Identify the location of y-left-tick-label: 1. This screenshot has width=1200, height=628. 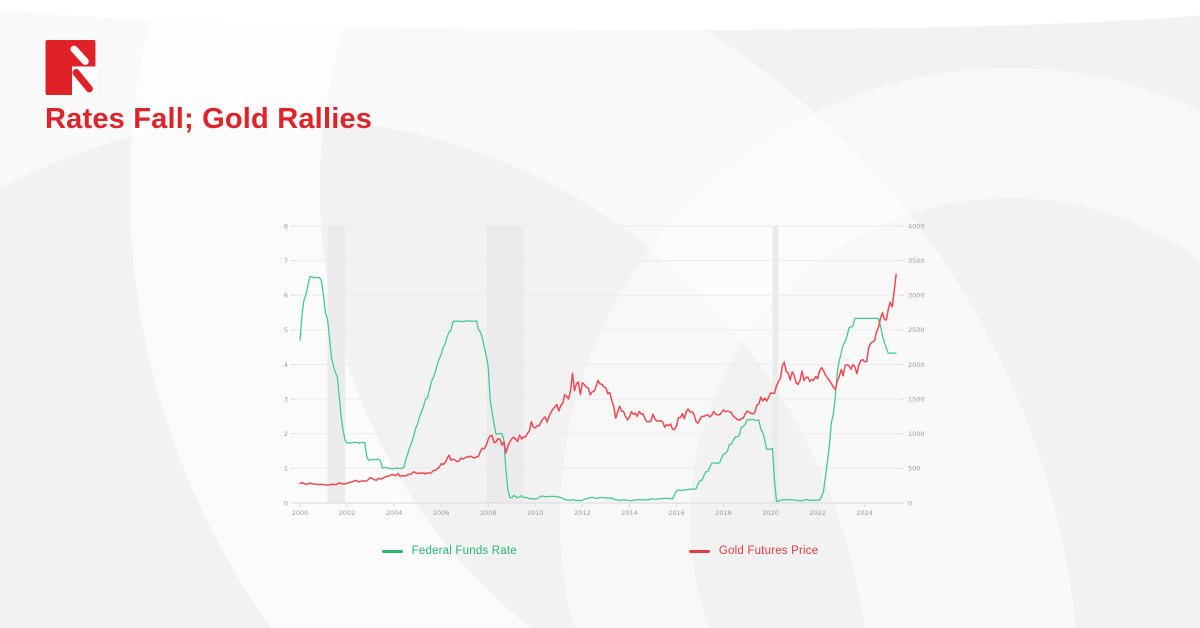
(286, 469).